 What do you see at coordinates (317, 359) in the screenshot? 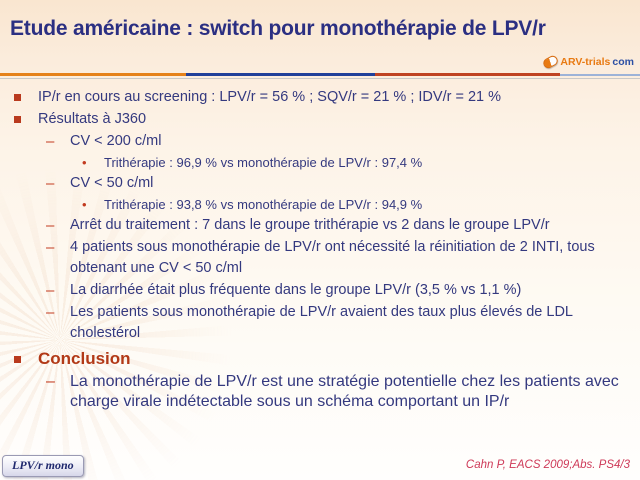
I see `conclusion-heading: Conclusion` at bounding box center [317, 359].